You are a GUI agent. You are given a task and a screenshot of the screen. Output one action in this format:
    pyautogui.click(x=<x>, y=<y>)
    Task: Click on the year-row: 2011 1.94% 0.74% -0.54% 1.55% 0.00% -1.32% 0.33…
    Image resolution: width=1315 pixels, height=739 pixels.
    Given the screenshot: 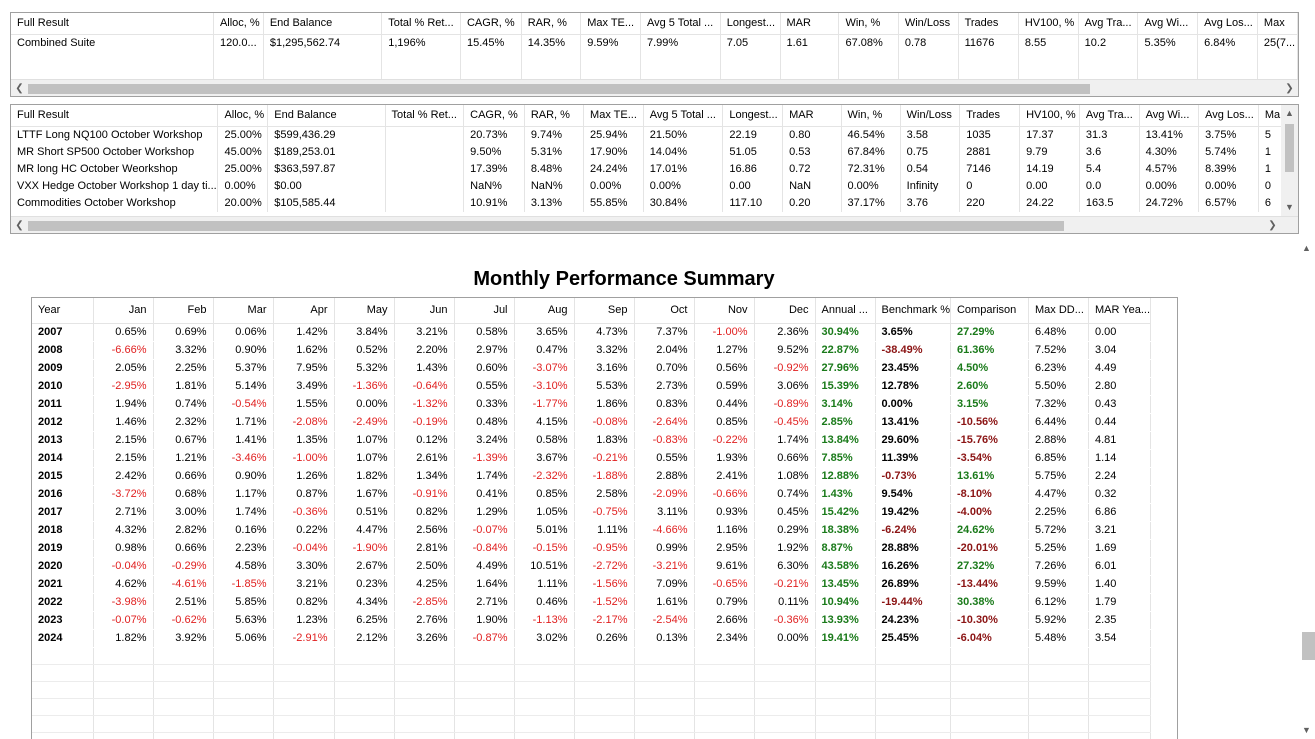 What is the action you would take?
    pyautogui.click(x=592, y=404)
    